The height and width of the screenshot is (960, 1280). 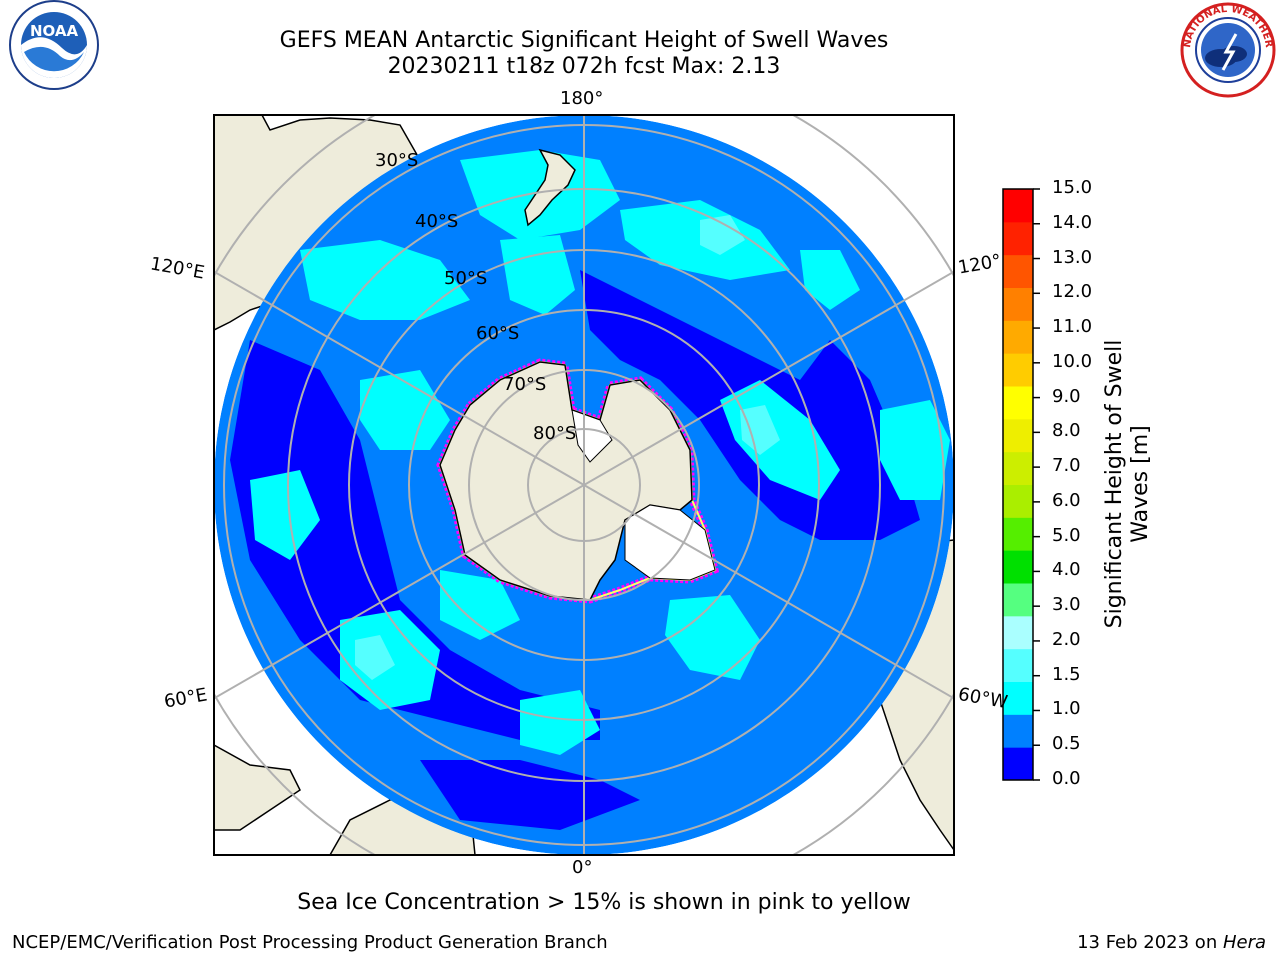 What do you see at coordinates (1072, 222) in the screenshot?
I see `colorbar-tick-label: 14.0` at bounding box center [1072, 222].